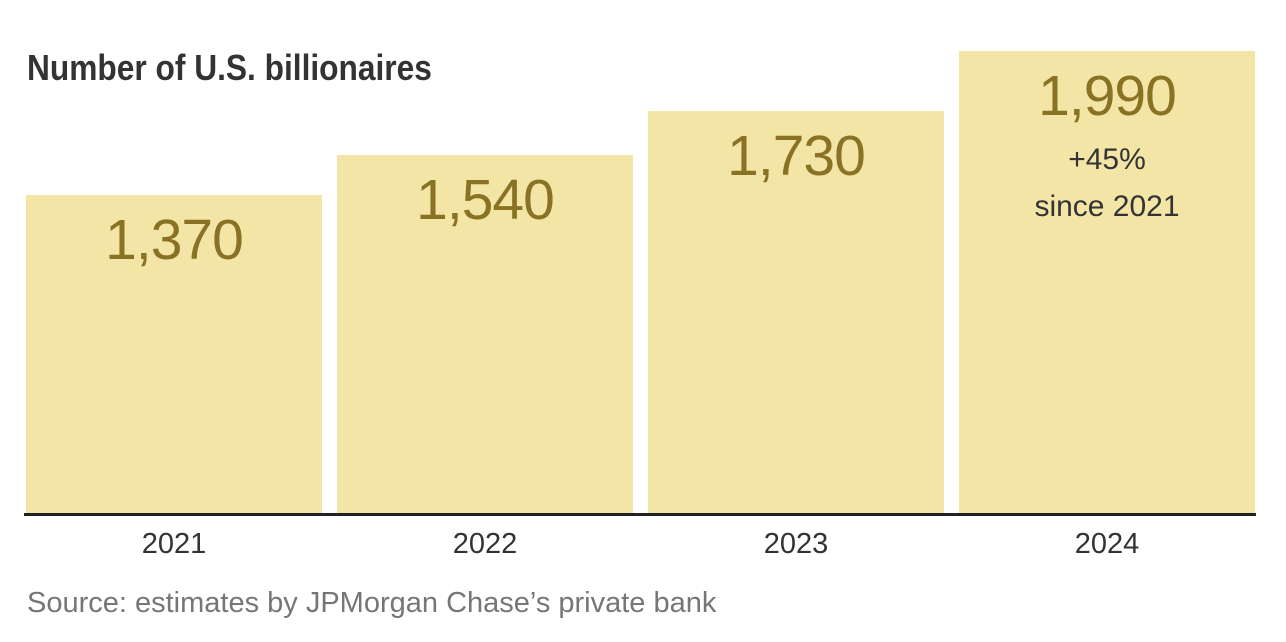  I want to click on bar-value-label-2024: 1,990, so click(1107, 96).